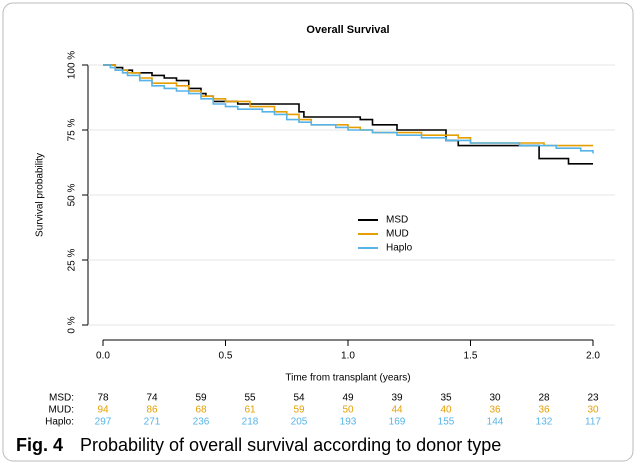 This screenshot has width=637, height=470. What do you see at coordinates (61, 410) in the screenshot?
I see `risk-row-label: MUD:` at bounding box center [61, 410].